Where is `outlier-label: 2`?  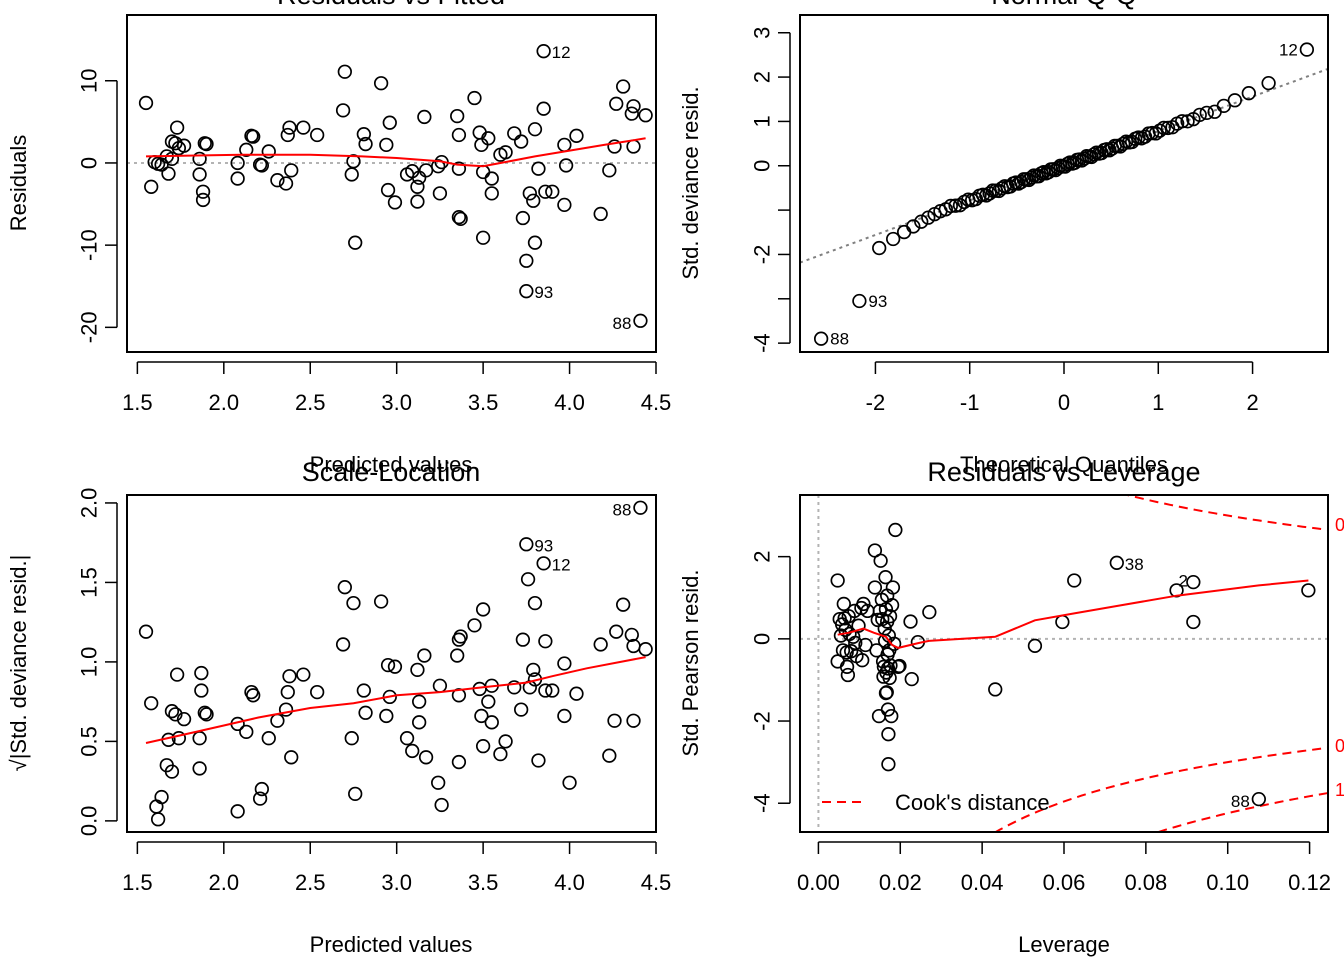 outlier-label: 2 is located at coordinates (1183, 580).